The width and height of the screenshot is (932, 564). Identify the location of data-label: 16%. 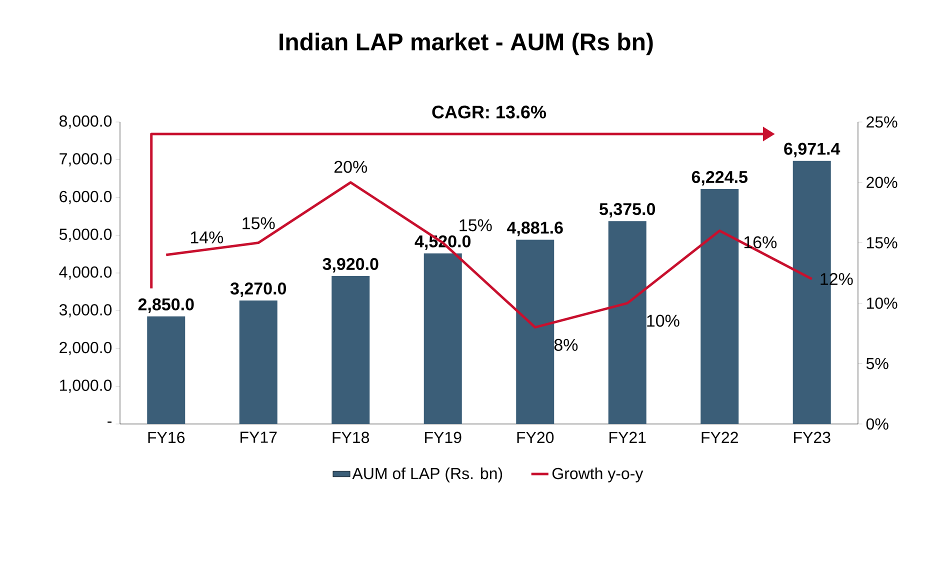
(760, 242).